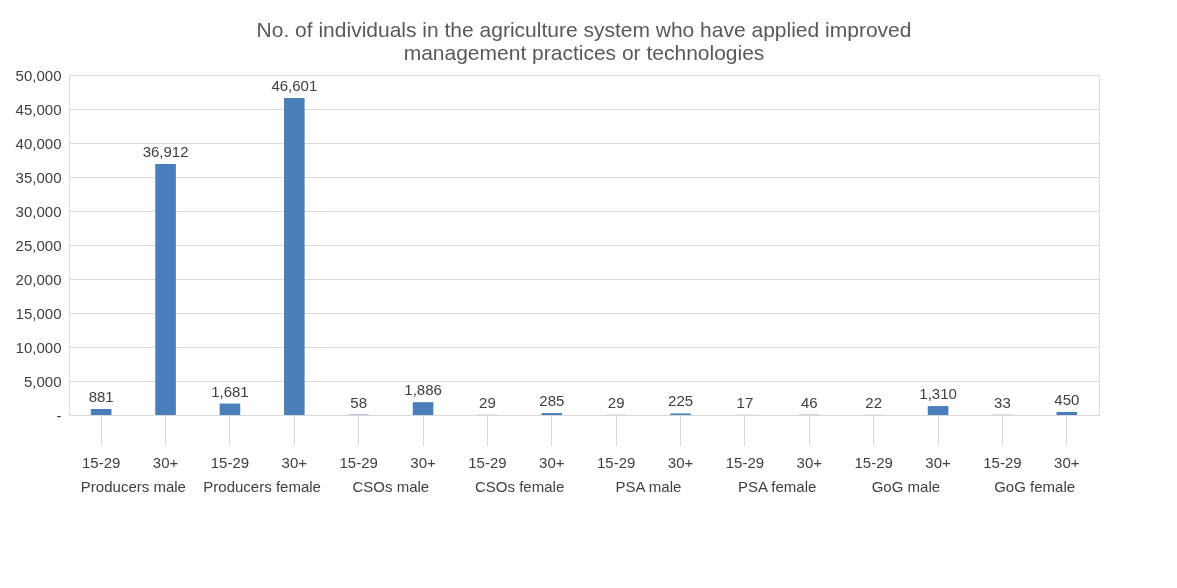  What do you see at coordinates (165, 151) in the screenshot?
I see `data-label: 36,912` at bounding box center [165, 151].